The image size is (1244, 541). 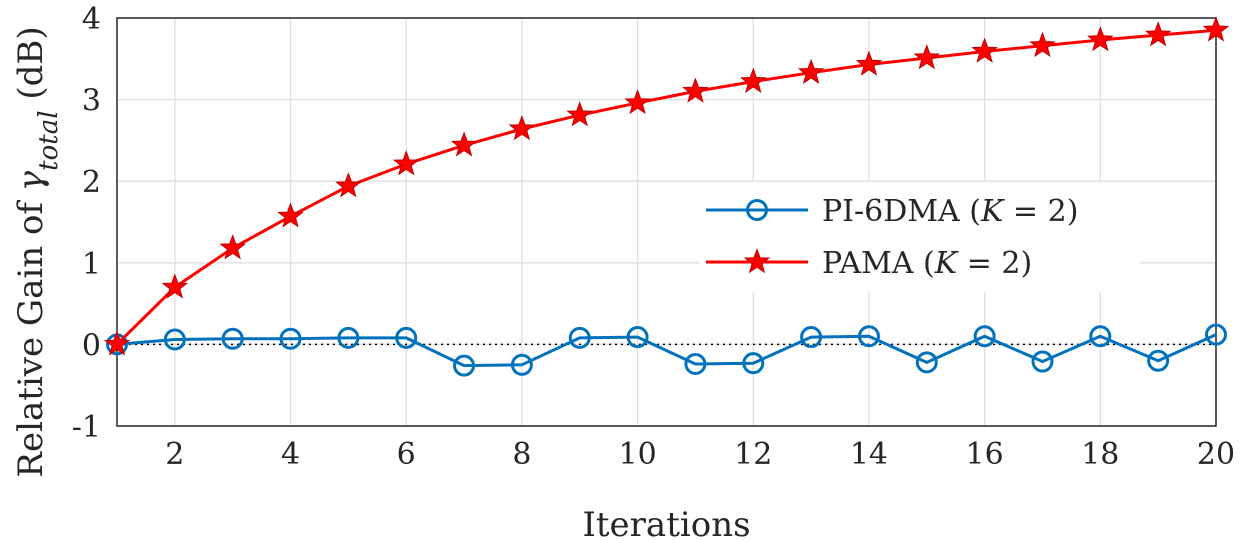 I want to click on y-axis-label: Relative Gain of γtotal (dB), so click(x=37, y=251).